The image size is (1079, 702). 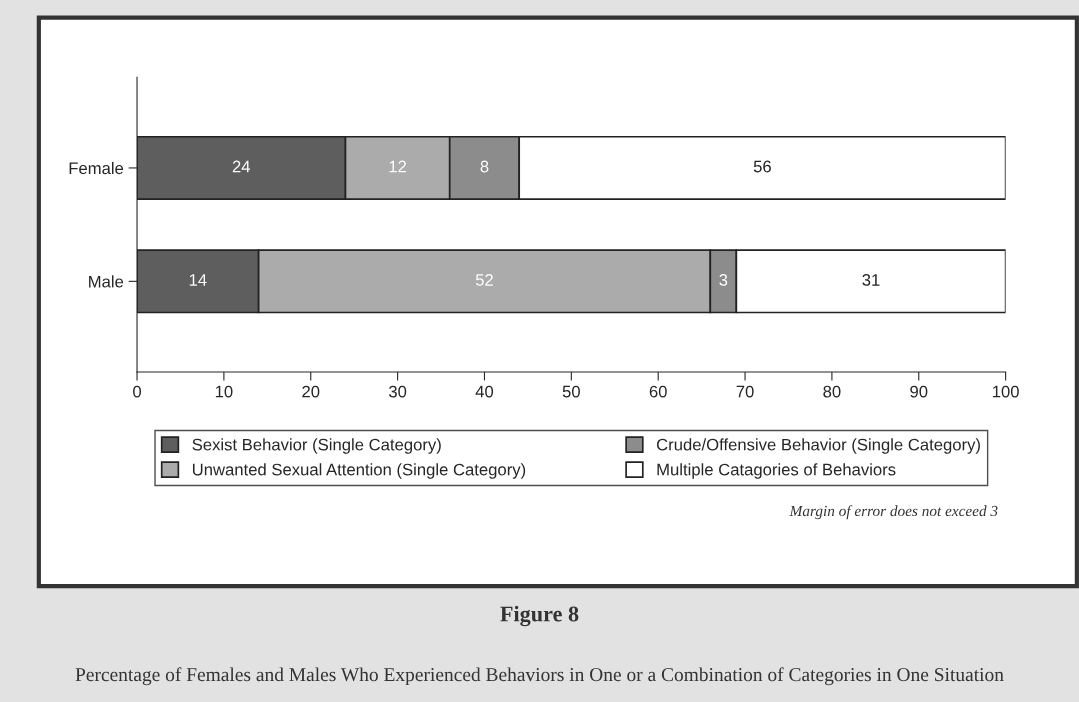 I want to click on x-tick-label: 80, so click(x=832, y=391).